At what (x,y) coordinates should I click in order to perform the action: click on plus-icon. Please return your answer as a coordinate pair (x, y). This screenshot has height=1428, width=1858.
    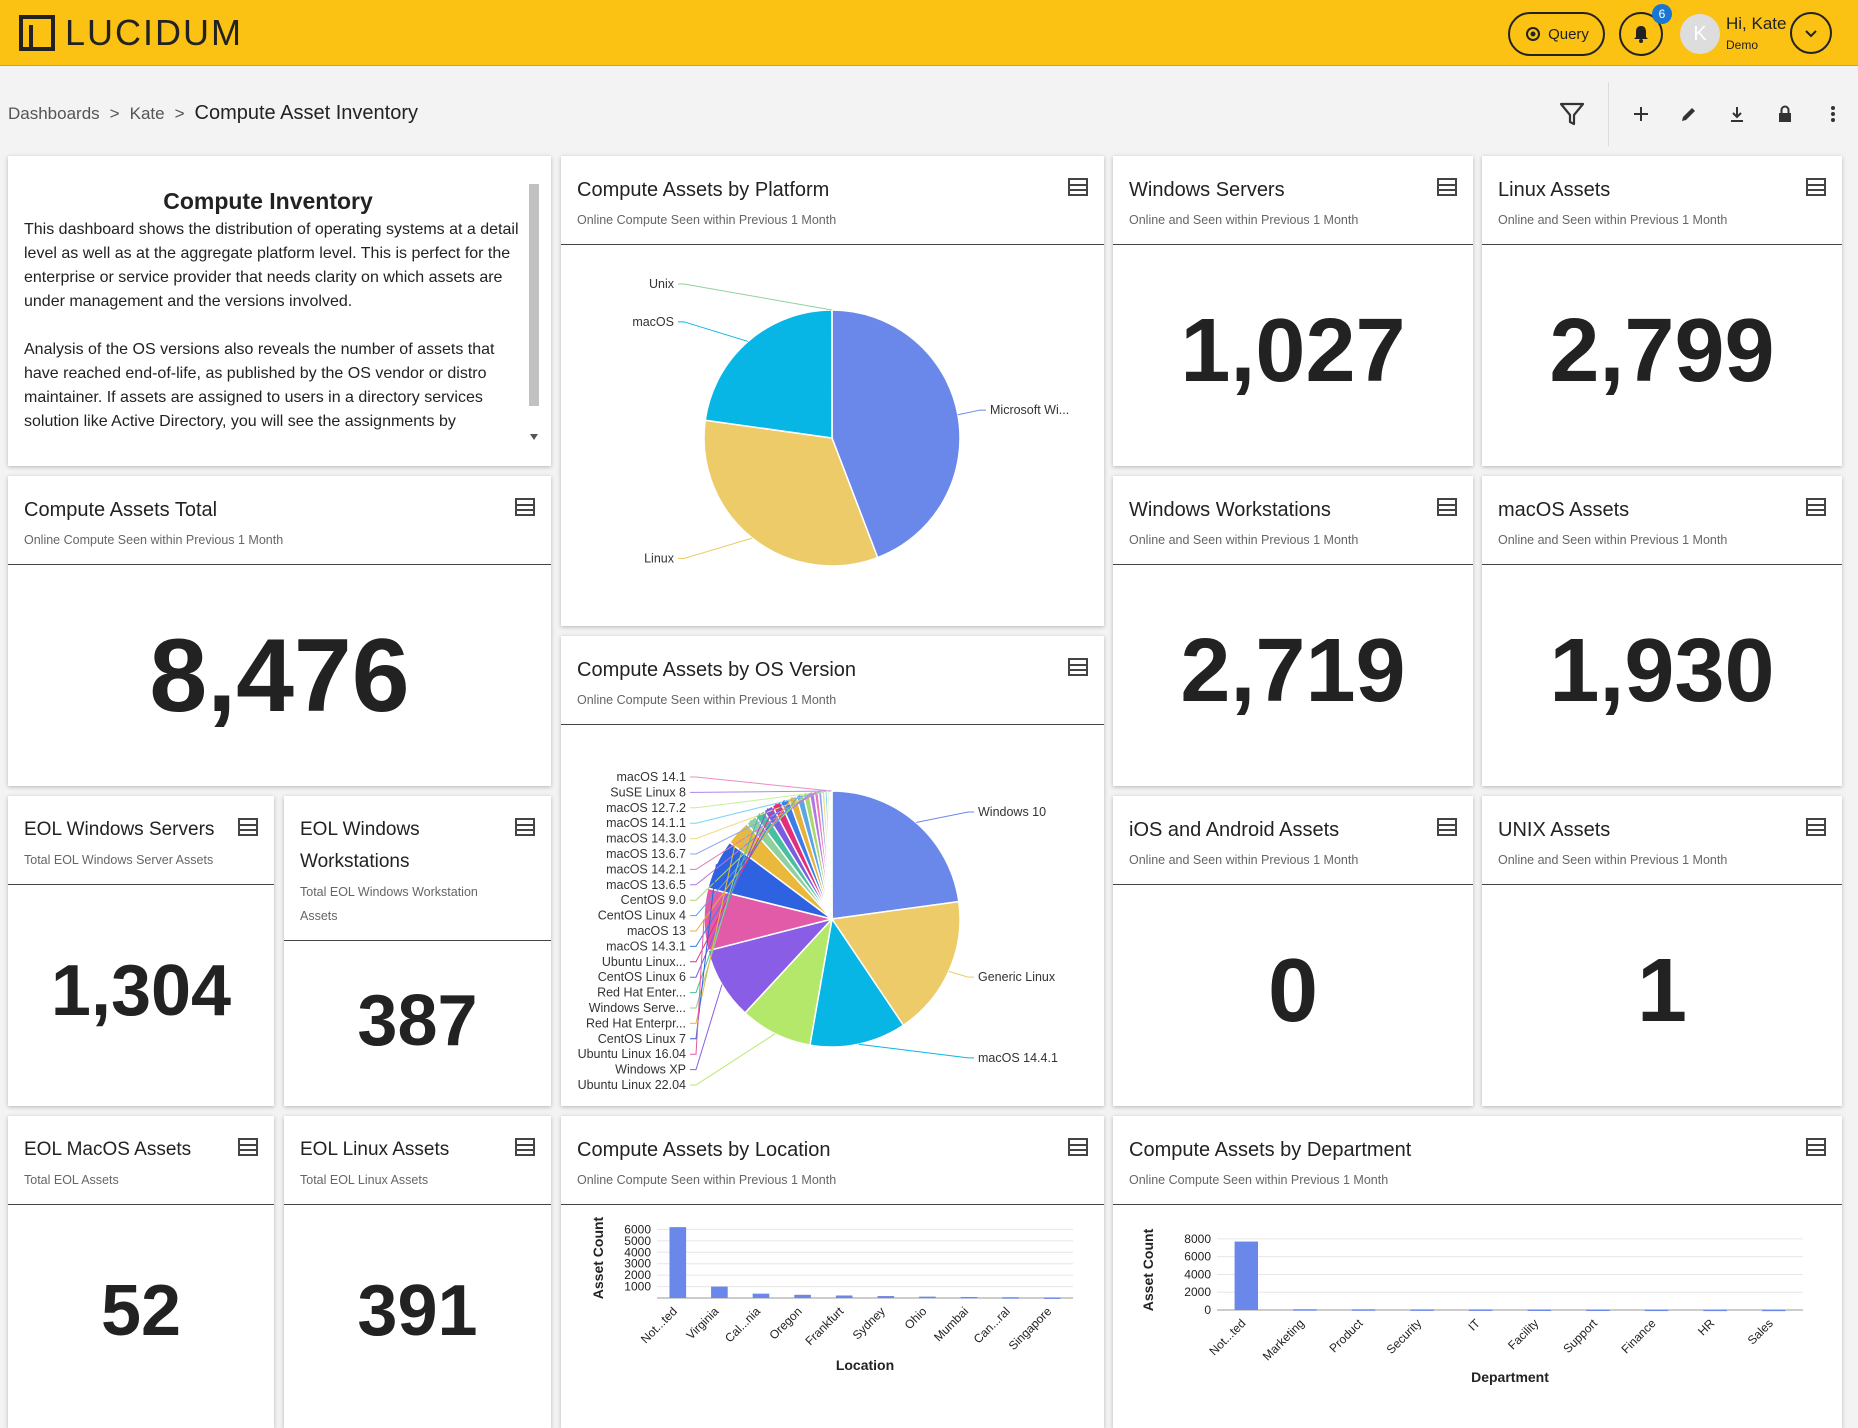
    Looking at the image, I should click on (1641, 114).